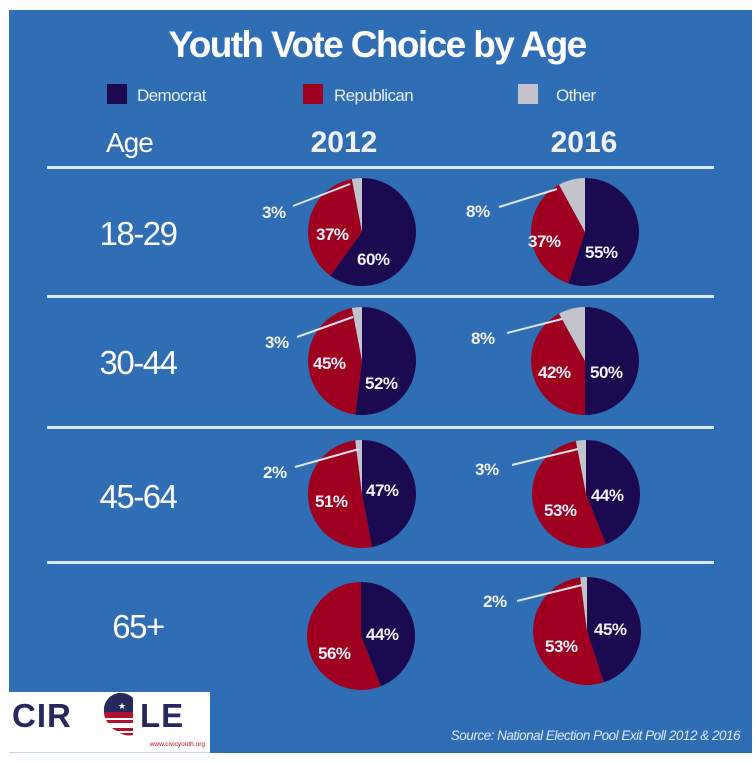 Image resolution: width=756 pixels, height=763 pixels. Describe the element at coordinates (172, 95) in the screenshot. I see `legend-label-democrat: Democrat` at that location.